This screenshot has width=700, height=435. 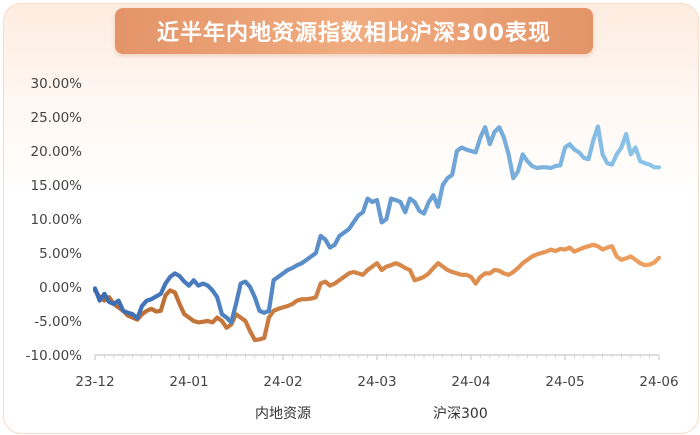 What do you see at coordinates (57, 118) in the screenshot?
I see `y-tick-label: 25.00%` at bounding box center [57, 118].